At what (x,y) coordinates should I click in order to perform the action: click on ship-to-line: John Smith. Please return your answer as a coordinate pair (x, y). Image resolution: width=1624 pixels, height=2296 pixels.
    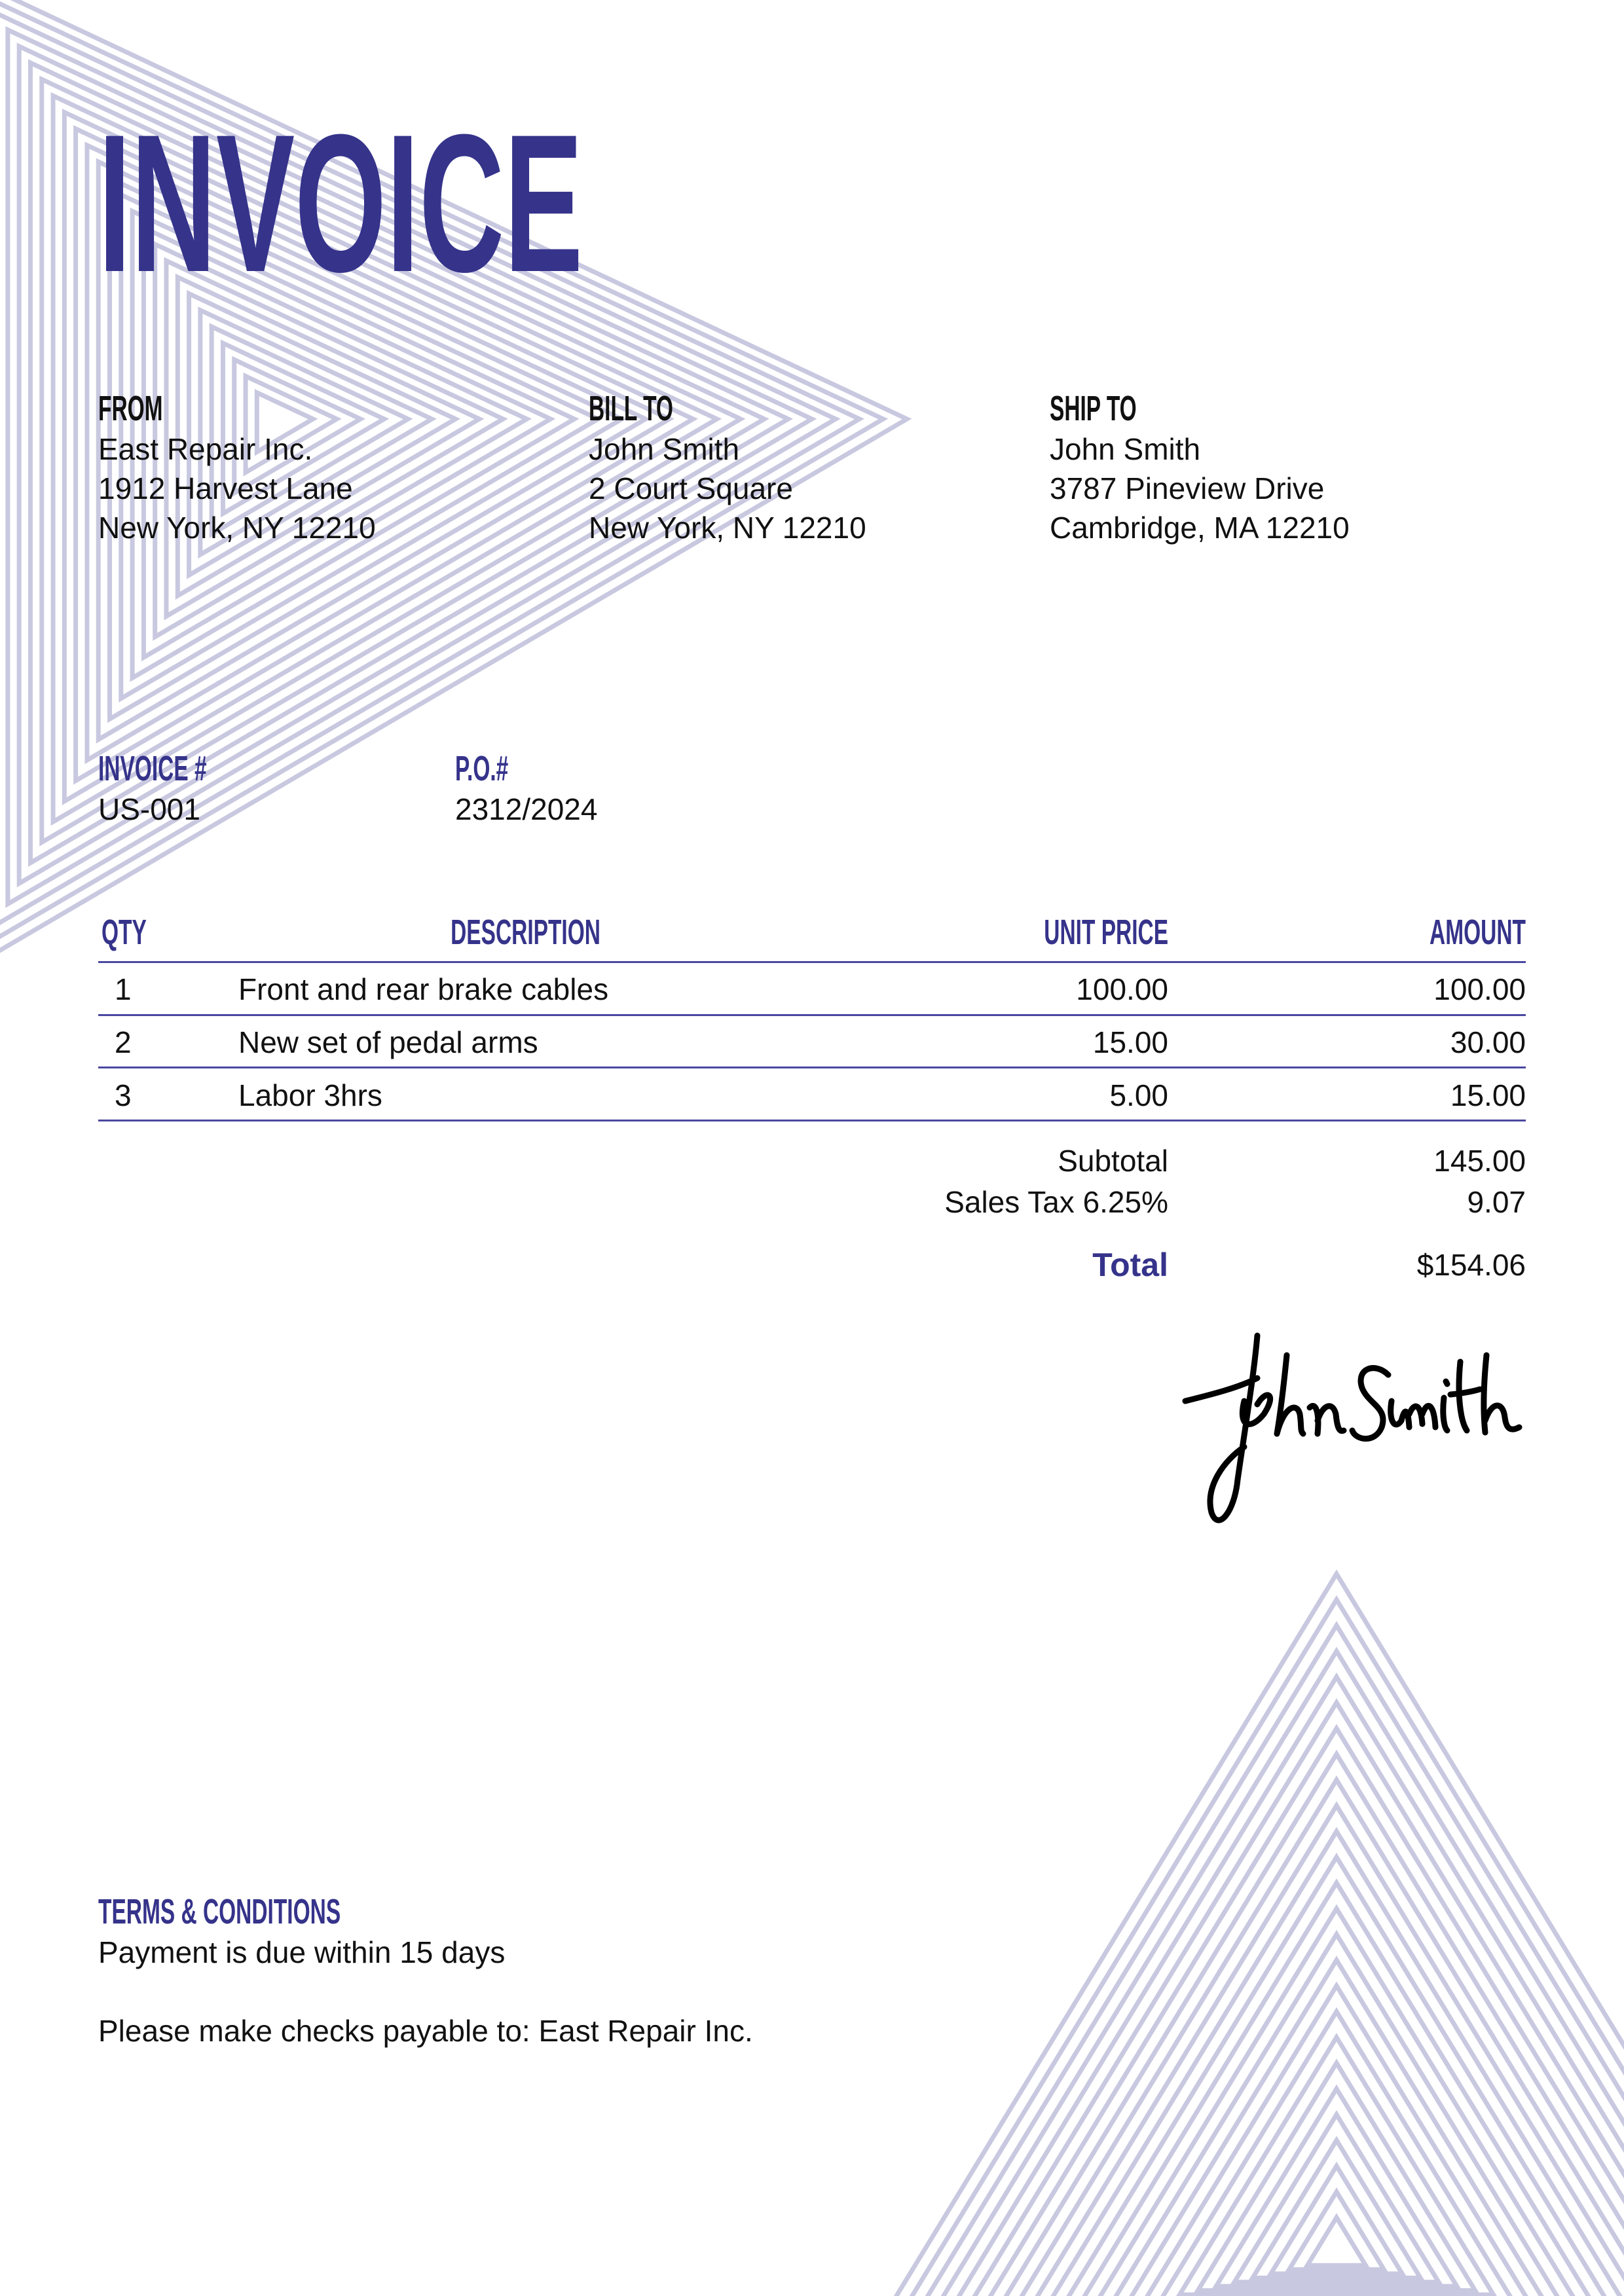
    Looking at the image, I should click on (1125, 449).